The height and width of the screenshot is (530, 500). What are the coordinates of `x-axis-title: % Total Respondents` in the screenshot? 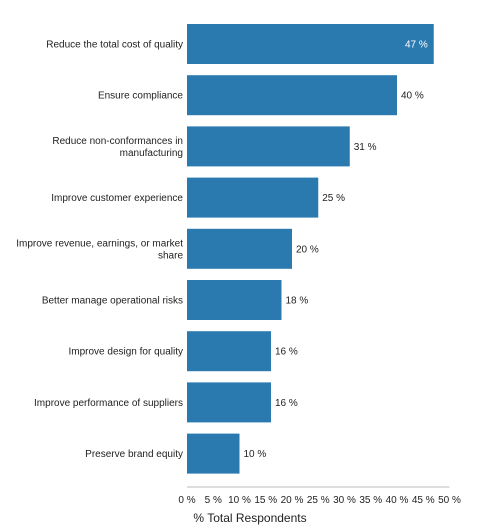 It's located at (249, 518).